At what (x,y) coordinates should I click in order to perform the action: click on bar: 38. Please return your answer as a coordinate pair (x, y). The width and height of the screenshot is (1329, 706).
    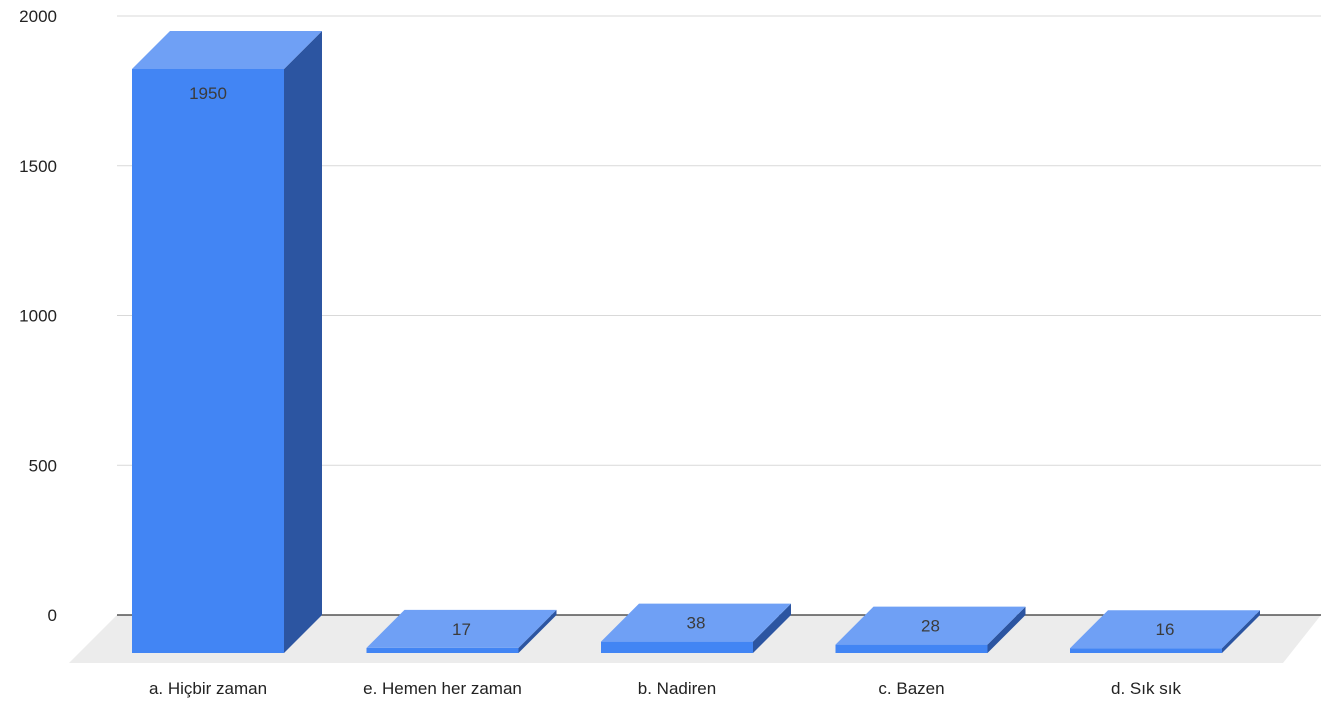
    Looking at the image, I should click on (696, 628).